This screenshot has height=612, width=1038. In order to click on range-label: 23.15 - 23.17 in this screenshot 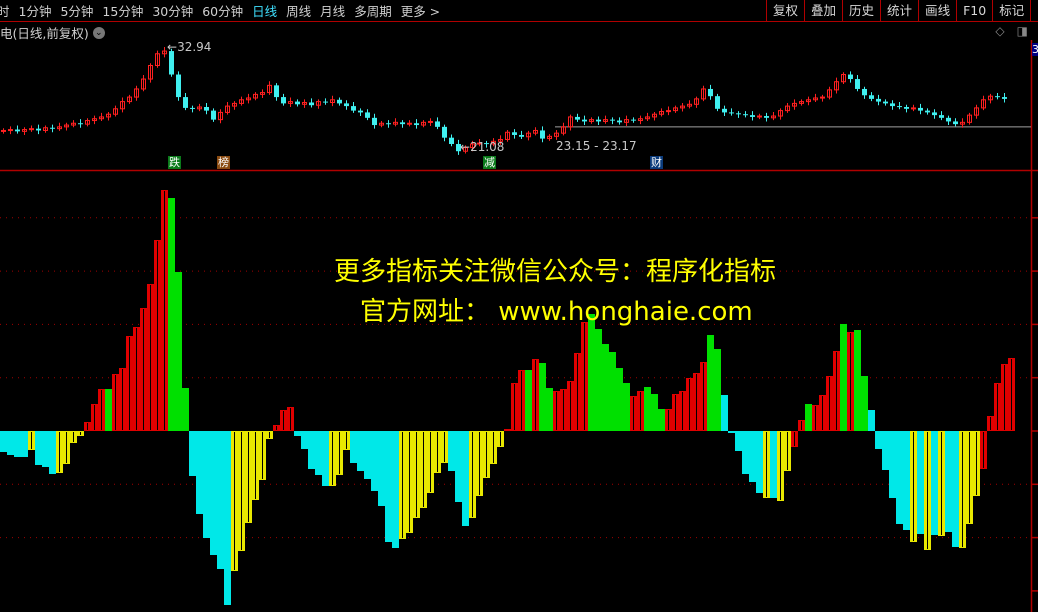, I will do `click(596, 146)`.